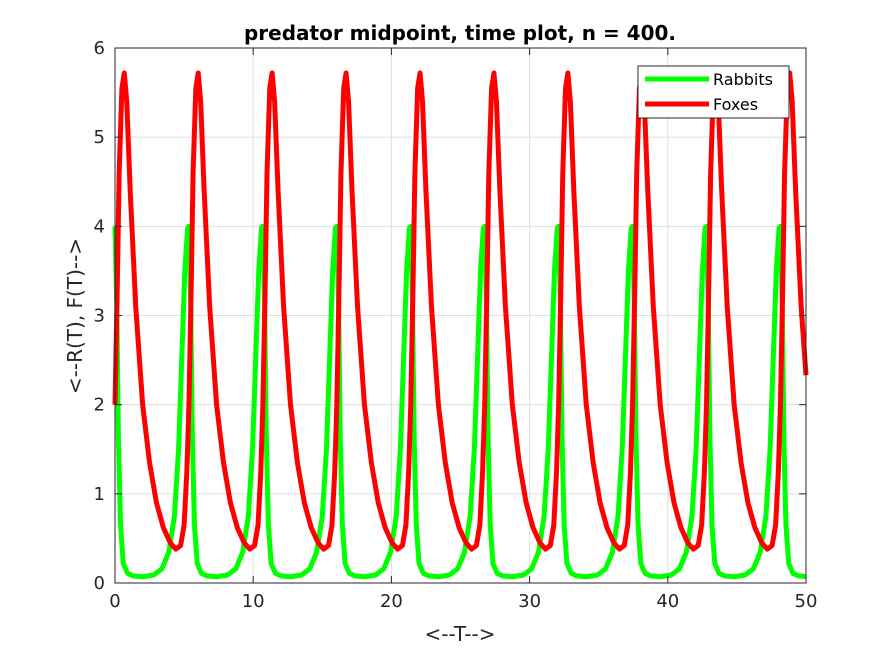 This screenshot has width=891, height=656. Describe the element at coordinates (114, 601) in the screenshot. I see `x-tick-label: 0` at that location.